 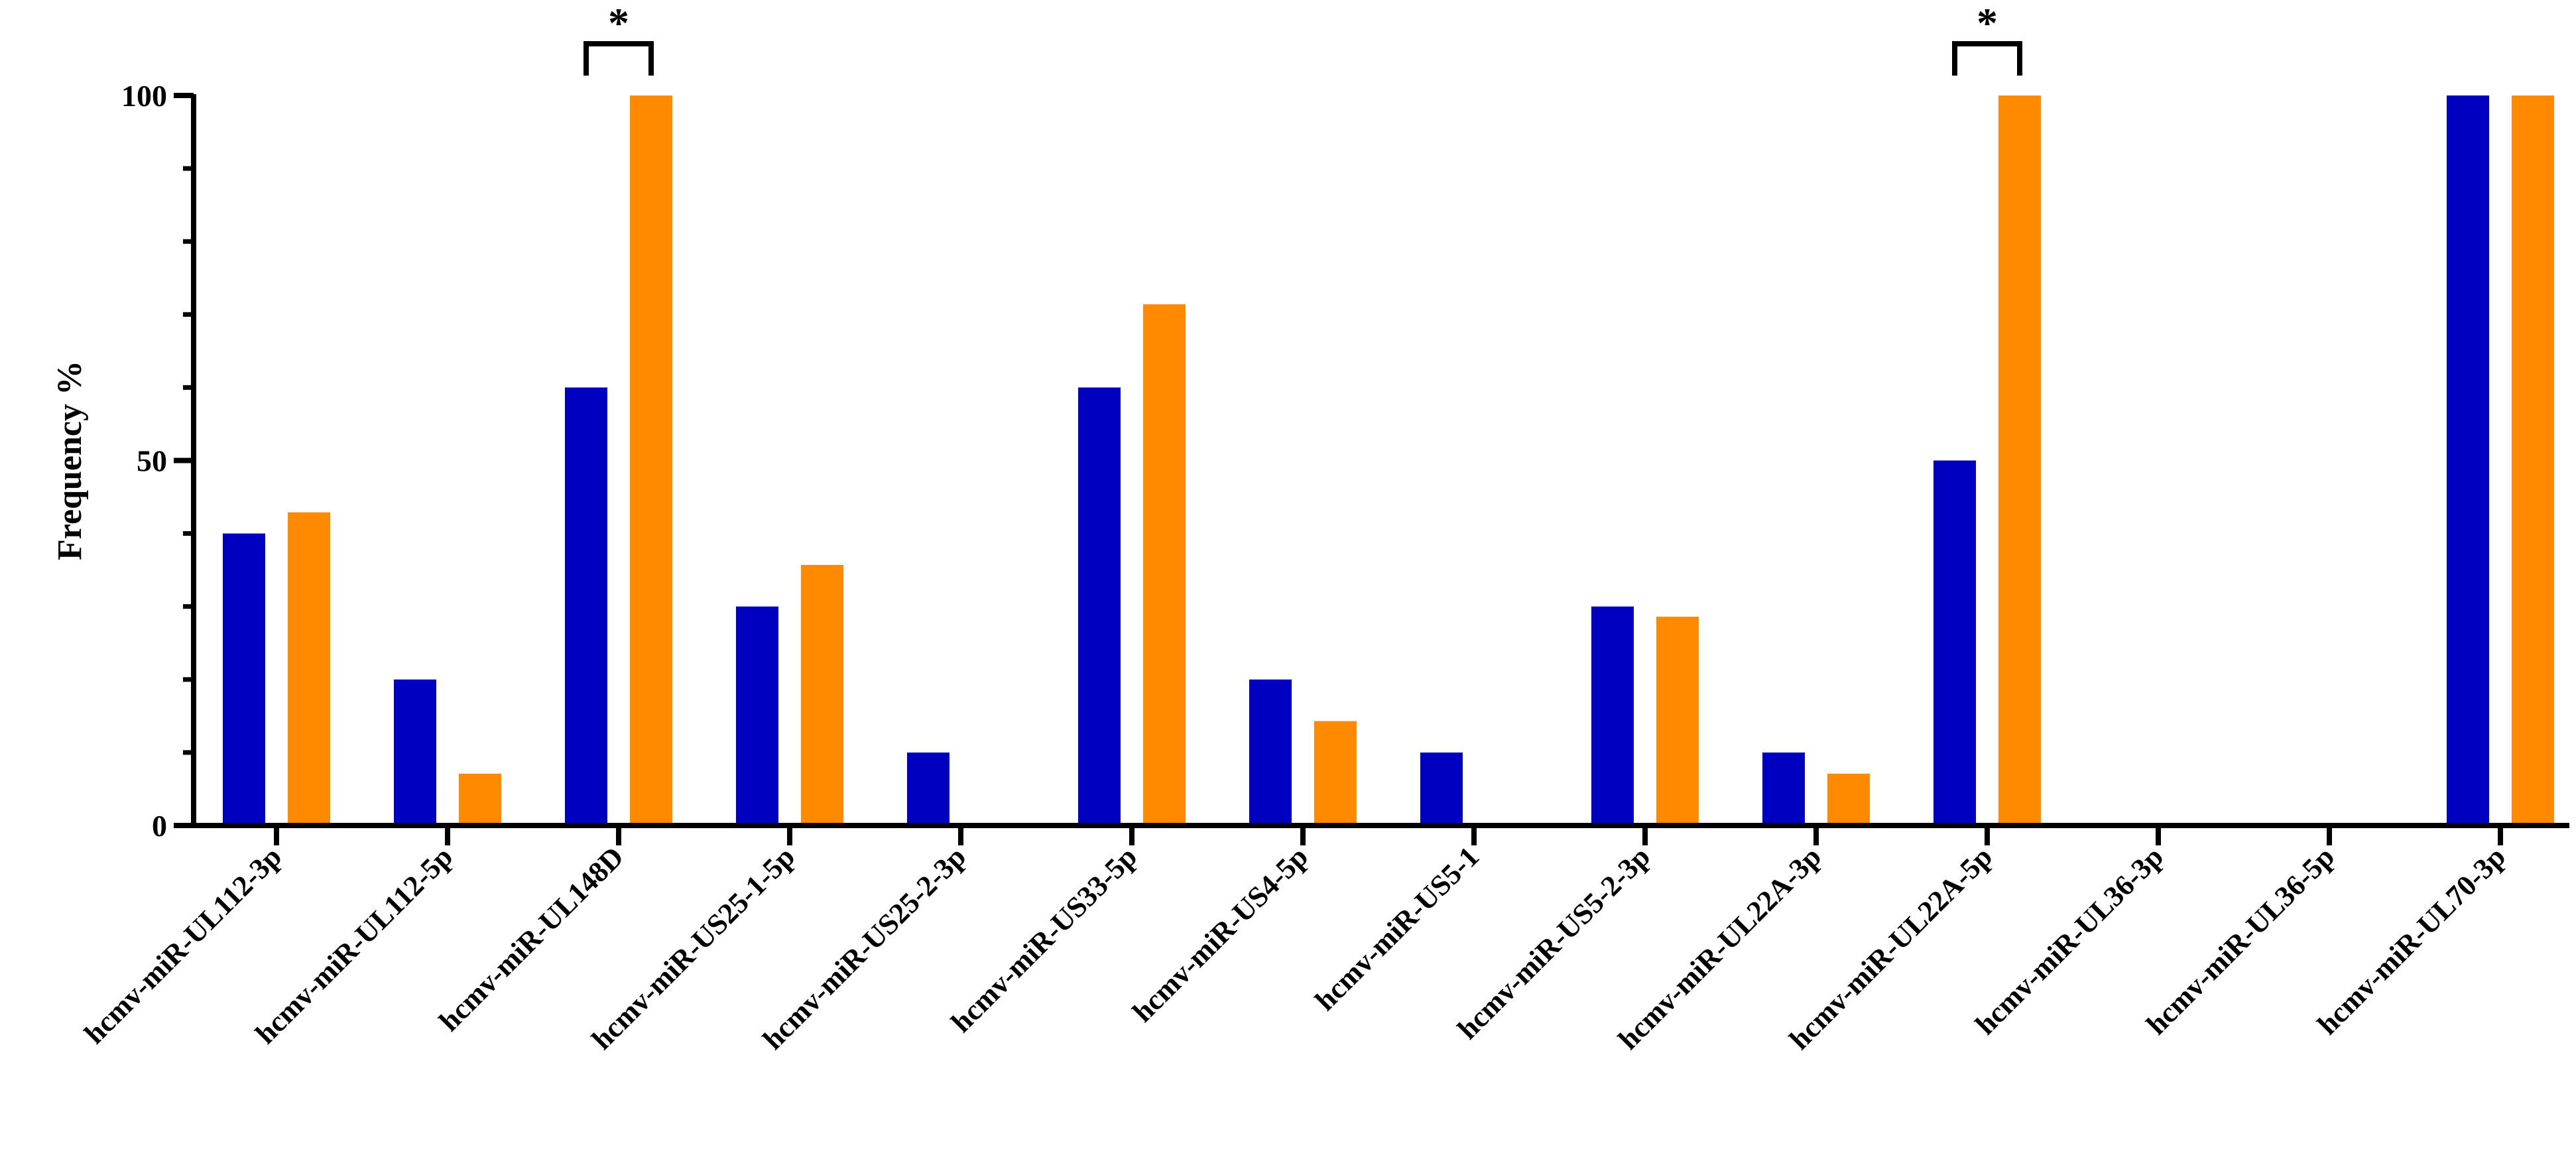 I want to click on y-tick-label: 0, so click(x=159, y=826).